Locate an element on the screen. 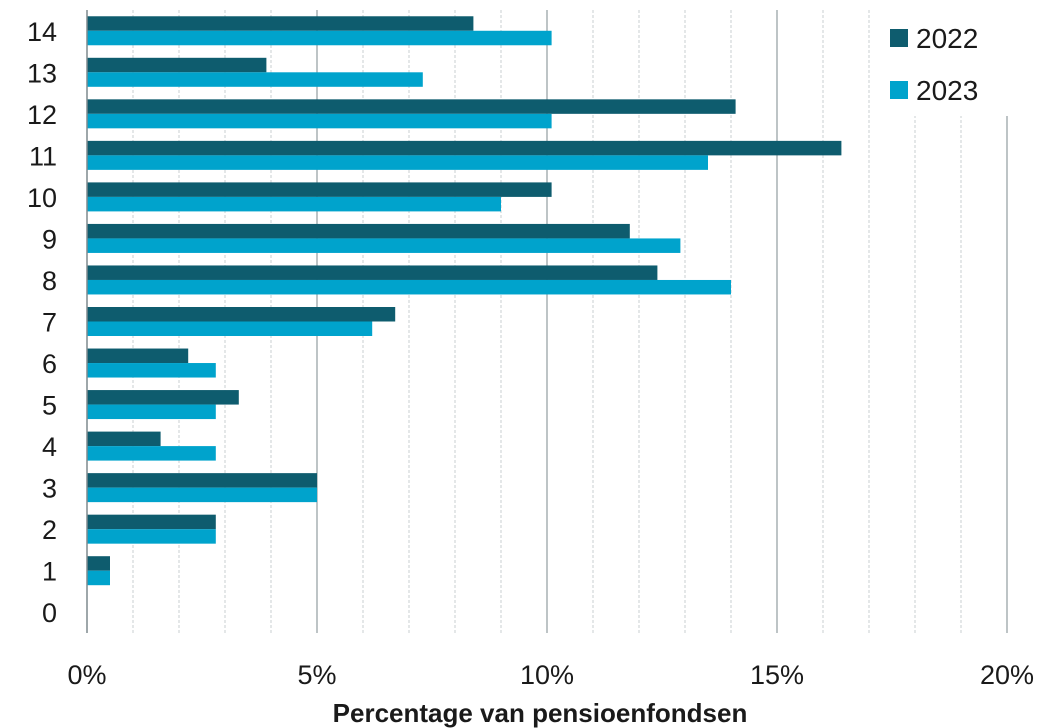 This screenshot has height=728, width=1063. y-tick-label: 0 is located at coordinates (49, 613).